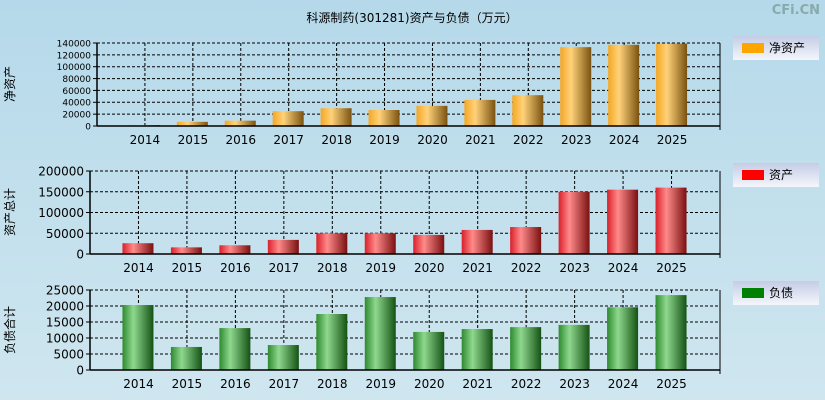  I want to click on y-axis-label: 资产总计, so click(10, 212).